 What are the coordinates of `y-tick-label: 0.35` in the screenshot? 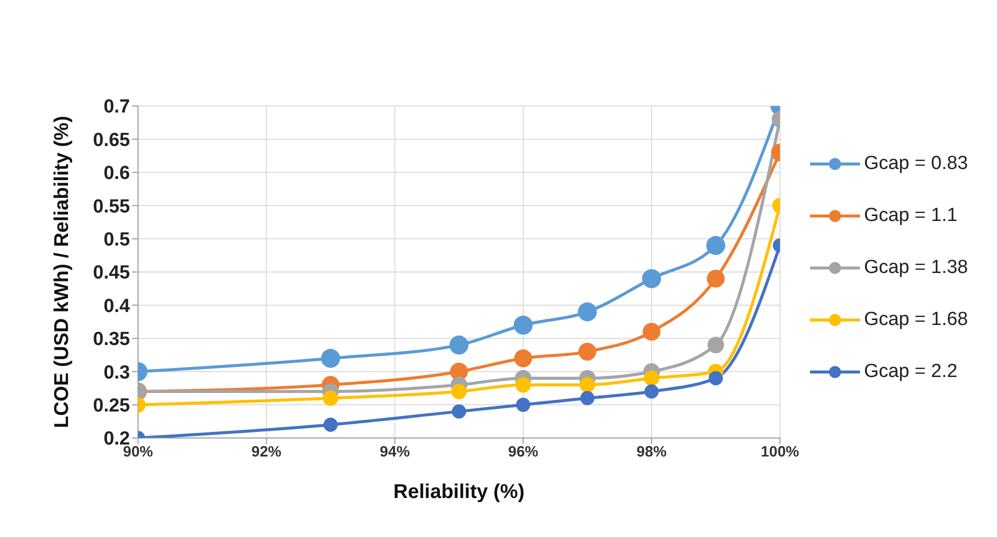 It's located at (111, 339).